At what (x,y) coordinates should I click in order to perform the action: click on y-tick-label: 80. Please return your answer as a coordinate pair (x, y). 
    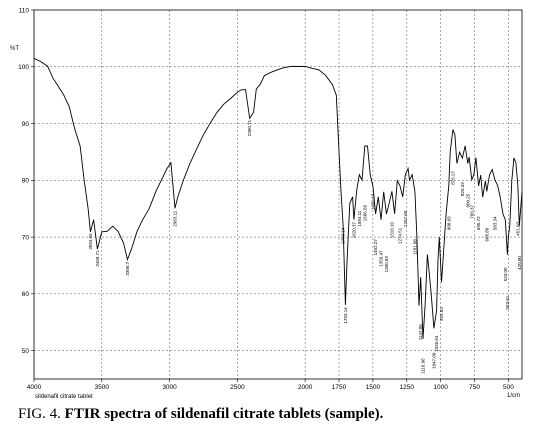
    Looking at the image, I should click on (26, 181).